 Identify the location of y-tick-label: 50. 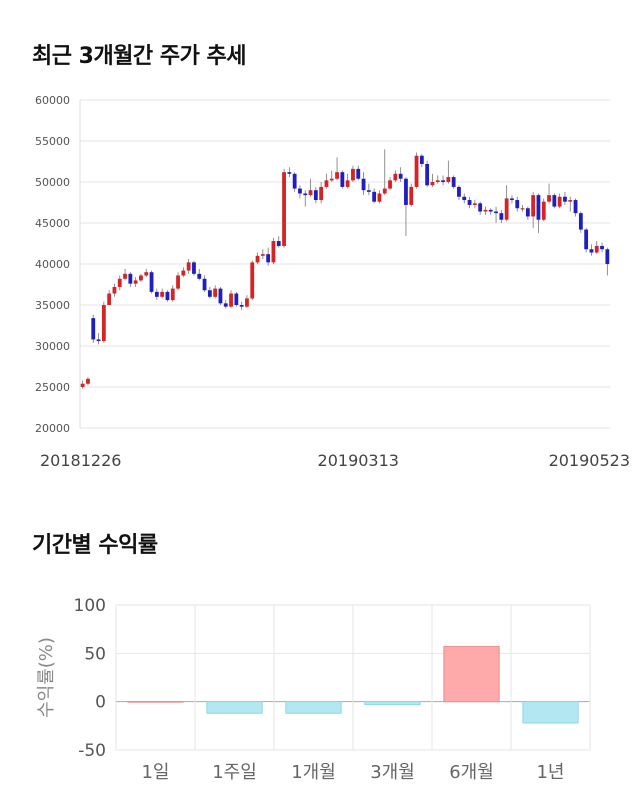
(95, 654).